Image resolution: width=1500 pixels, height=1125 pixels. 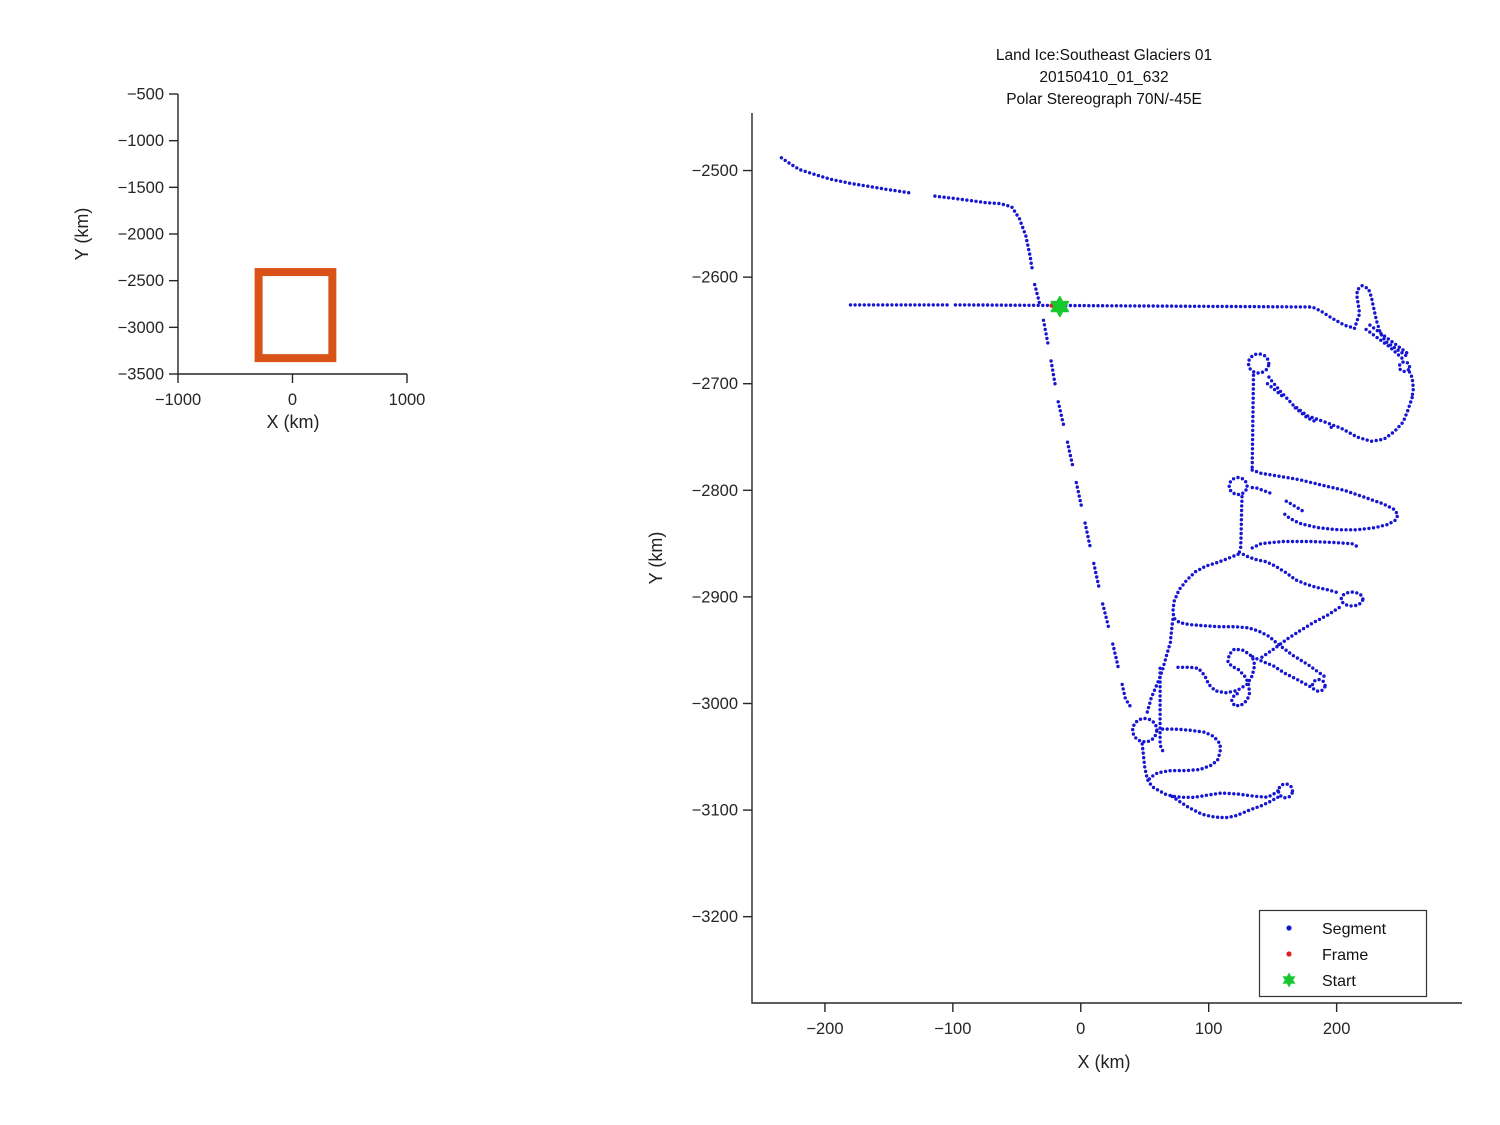 I want to click on main-ylabel: Y (km), so click(x=656, y=558).